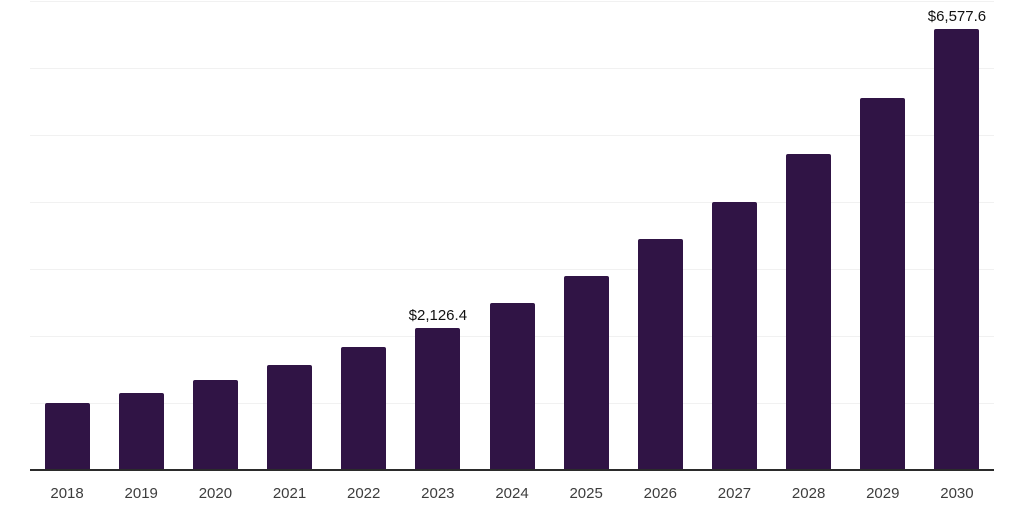 This screenshot has height=512, width=1024. What do you see at coordinates (364, 493) in the screenshot?
I see `x-tick-label-2022: 2022` at bounding box center [364, 493].